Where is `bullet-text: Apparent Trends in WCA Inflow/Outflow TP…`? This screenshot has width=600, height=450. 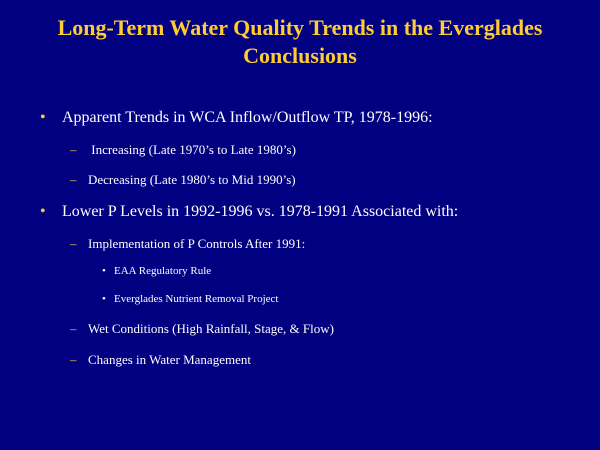
bullet-text: Apparent Trends in WCA Inflow/Outflow TP… is located at coordinates (247, 117).